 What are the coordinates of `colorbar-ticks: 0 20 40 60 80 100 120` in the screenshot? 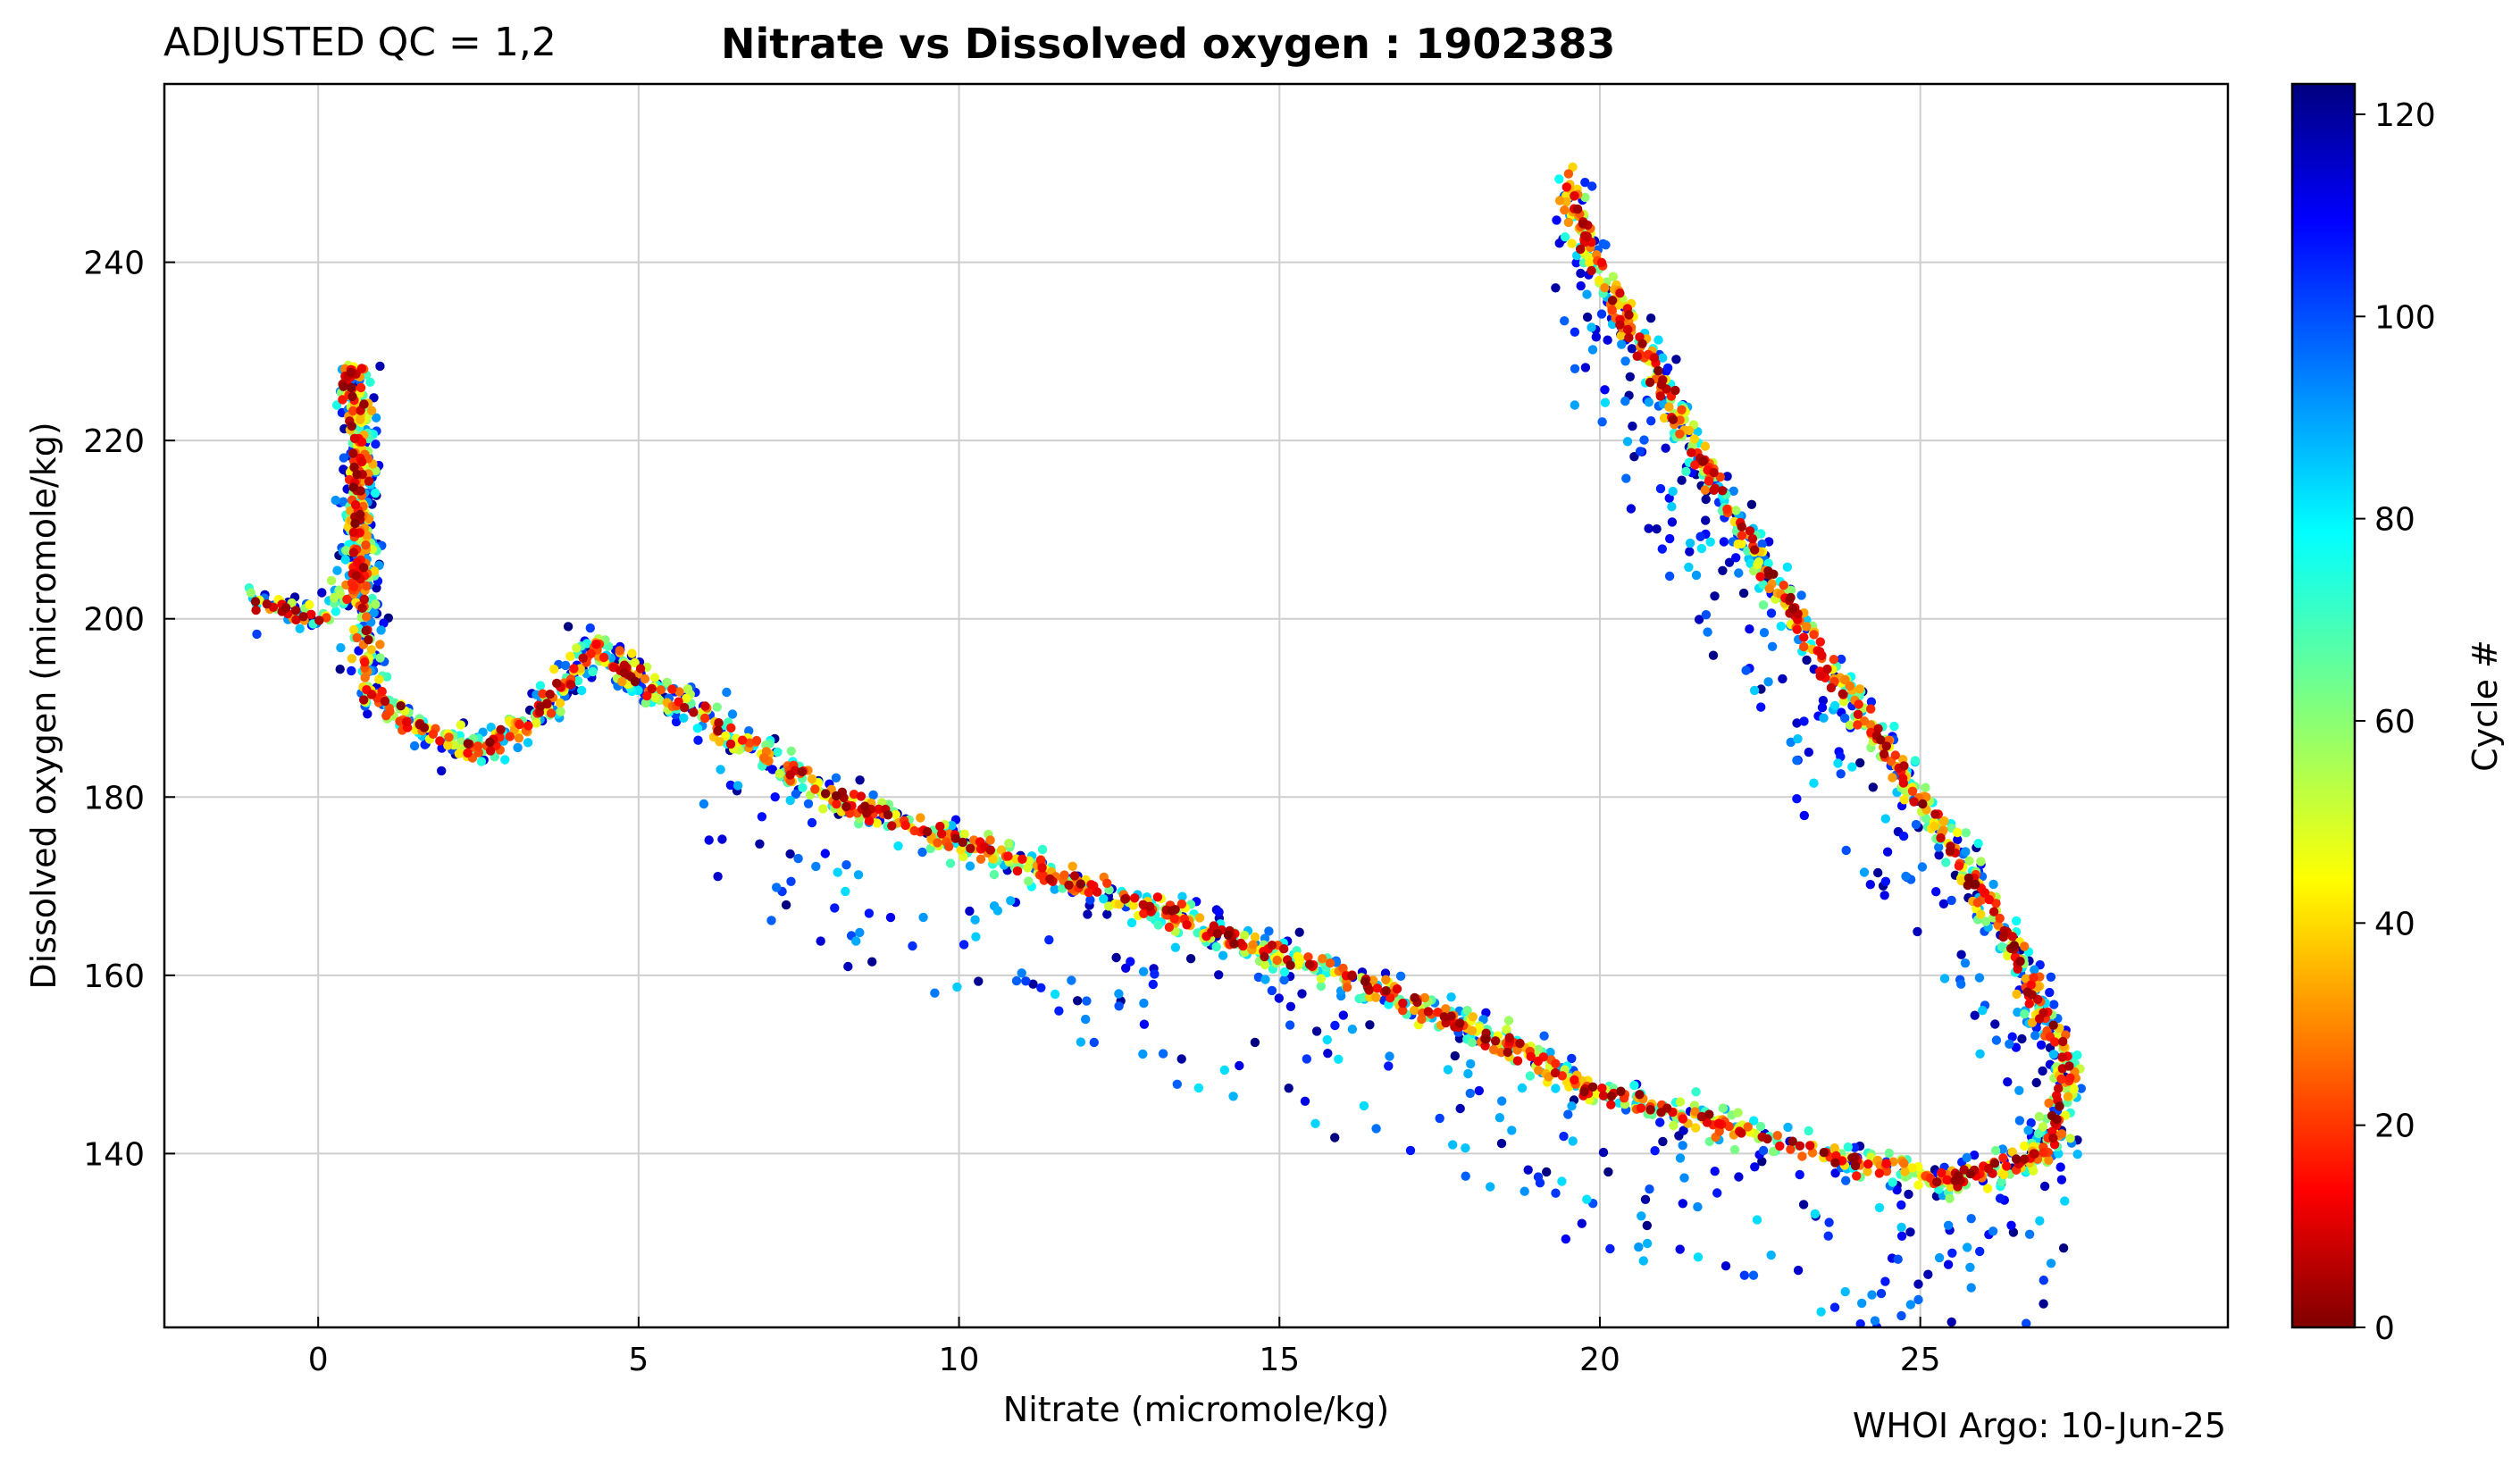 It's located at (2395, 722).